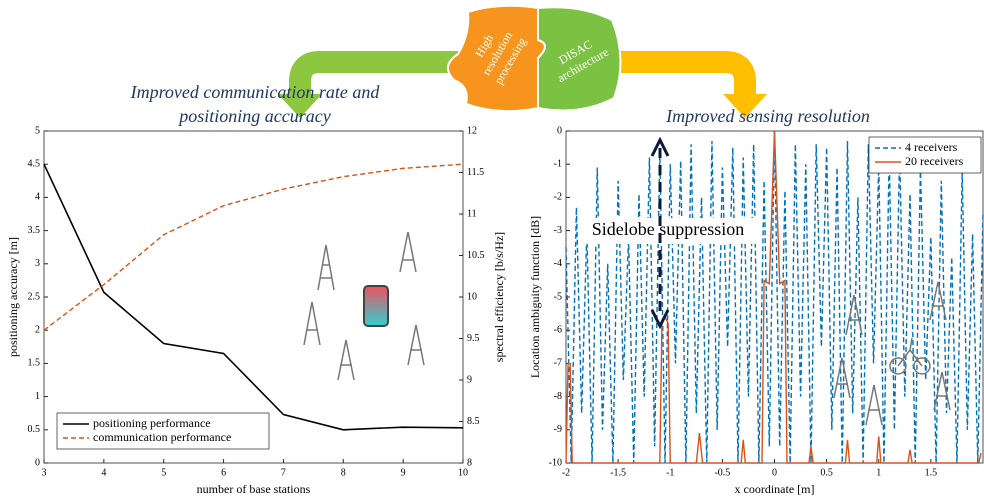  I want to click on x-tick-label: 9, so click(403, 472).